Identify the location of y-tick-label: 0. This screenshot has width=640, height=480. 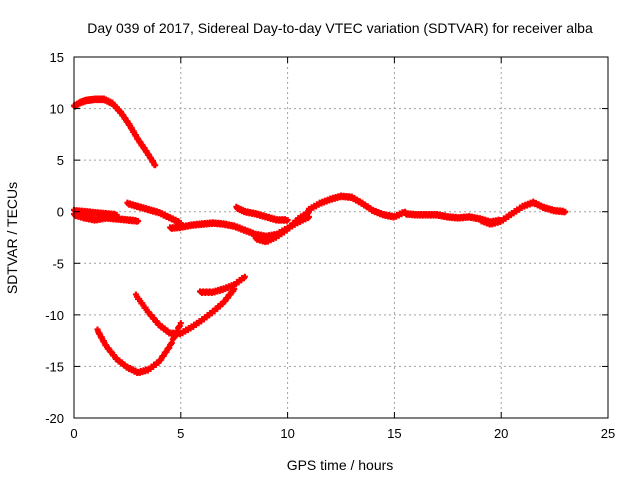
(60, 212).